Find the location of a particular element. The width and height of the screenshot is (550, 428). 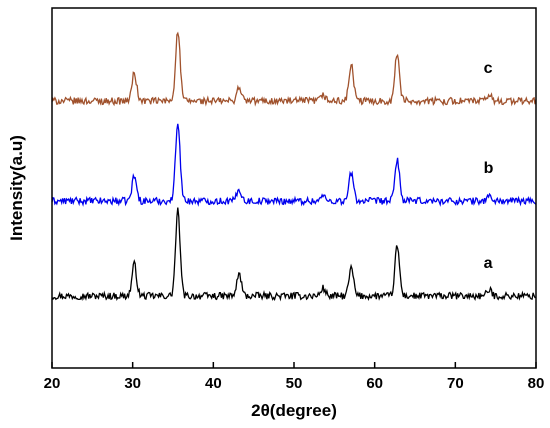

y-axis-title: Intensity(a.u) is located at coordinates (16, 188).